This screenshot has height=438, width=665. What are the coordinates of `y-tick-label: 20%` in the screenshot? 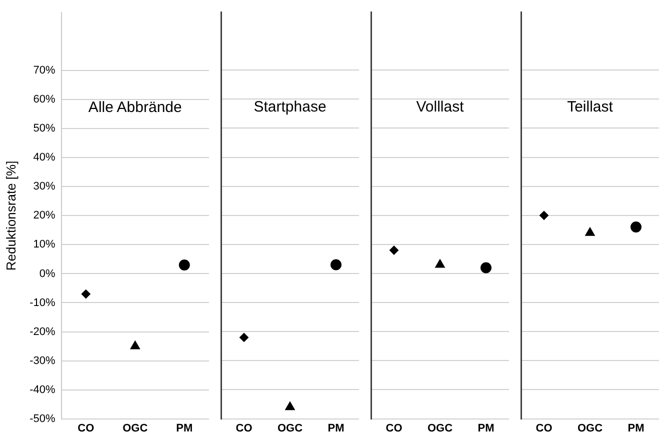 It's located at (44, 216).